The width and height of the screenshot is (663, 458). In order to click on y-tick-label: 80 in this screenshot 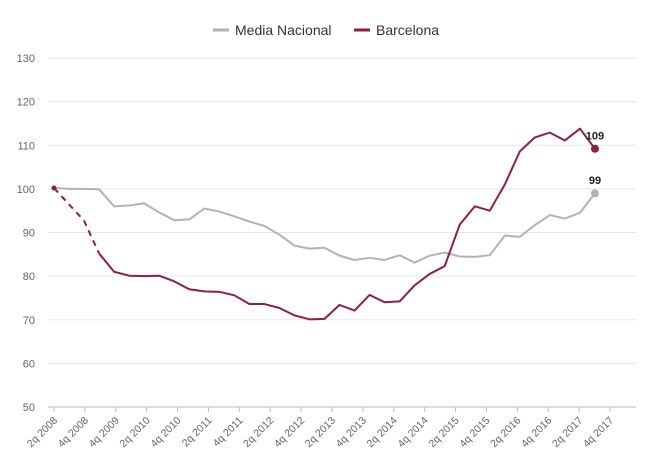, I will do `click(29, 277)`.